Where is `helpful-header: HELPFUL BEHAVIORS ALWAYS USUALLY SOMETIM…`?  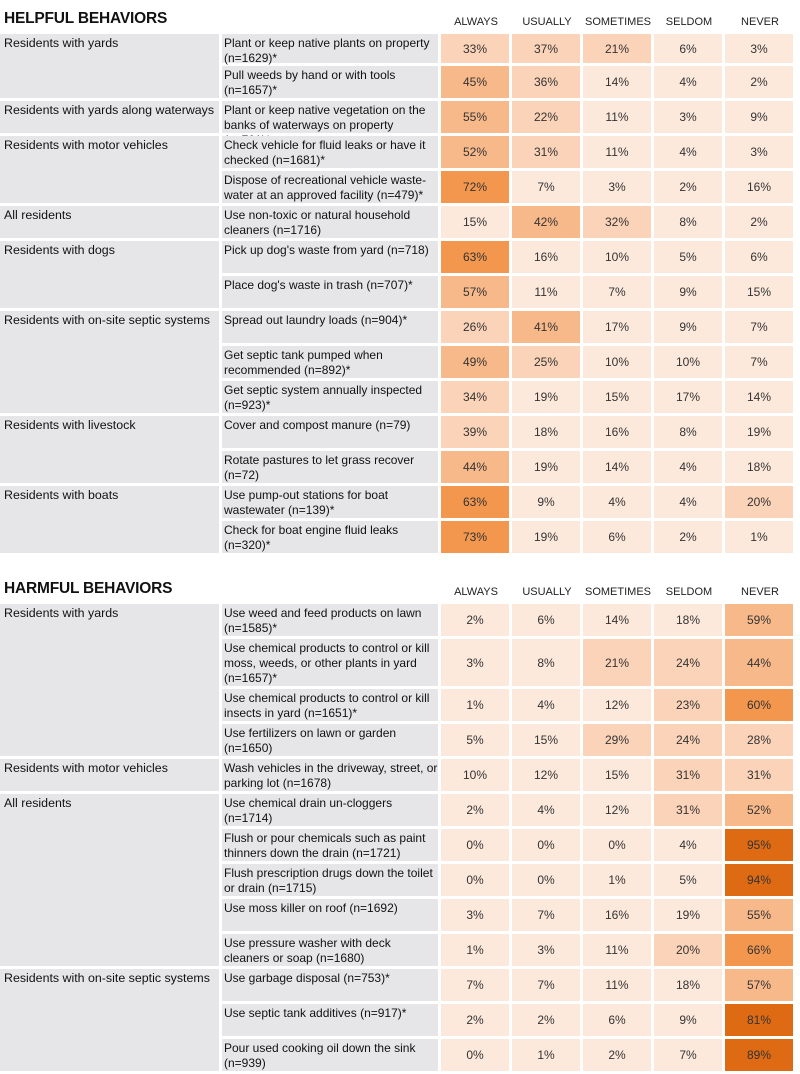 helpful-header: HELPFUL BEHAVIORS ALWAYS USUALLY SOMETIM… is located at coordinates (400, 17).